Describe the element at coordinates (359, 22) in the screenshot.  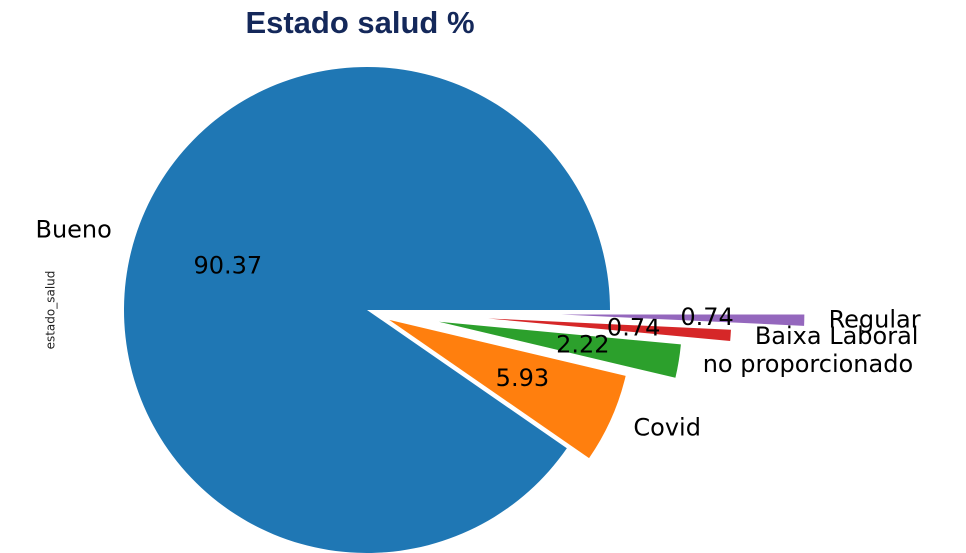
I see `chart-title: Estado salud %` at that location.